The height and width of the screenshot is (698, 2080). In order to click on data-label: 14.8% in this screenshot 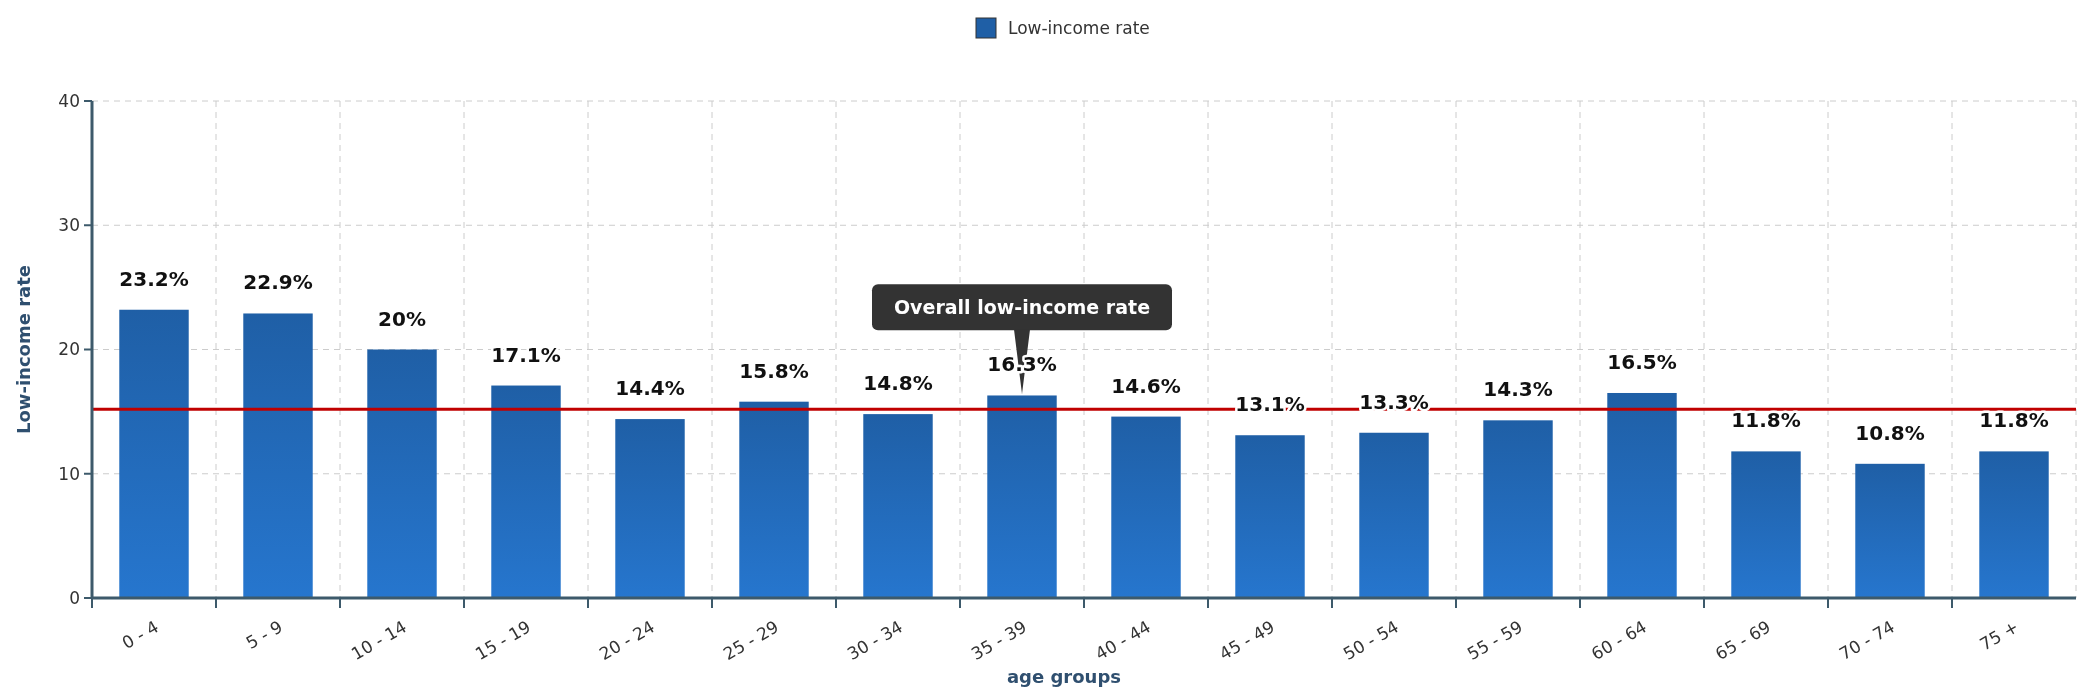, I will do `click(898, 383)`.